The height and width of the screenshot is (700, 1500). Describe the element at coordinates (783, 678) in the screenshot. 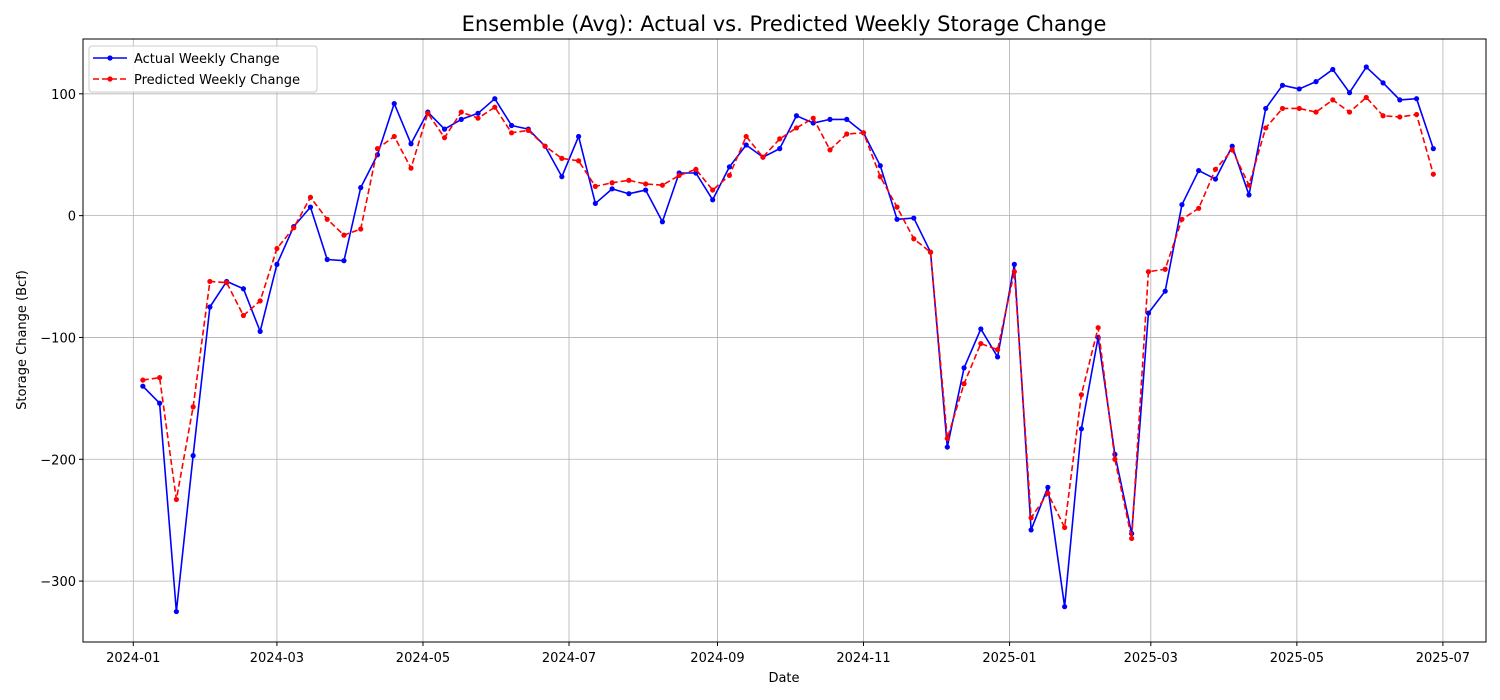

I see `x-axis-label: Date` at that location.